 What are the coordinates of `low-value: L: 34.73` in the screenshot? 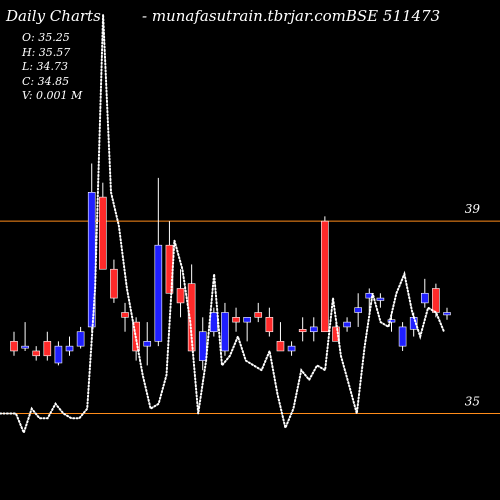 It's located at (45, 66).